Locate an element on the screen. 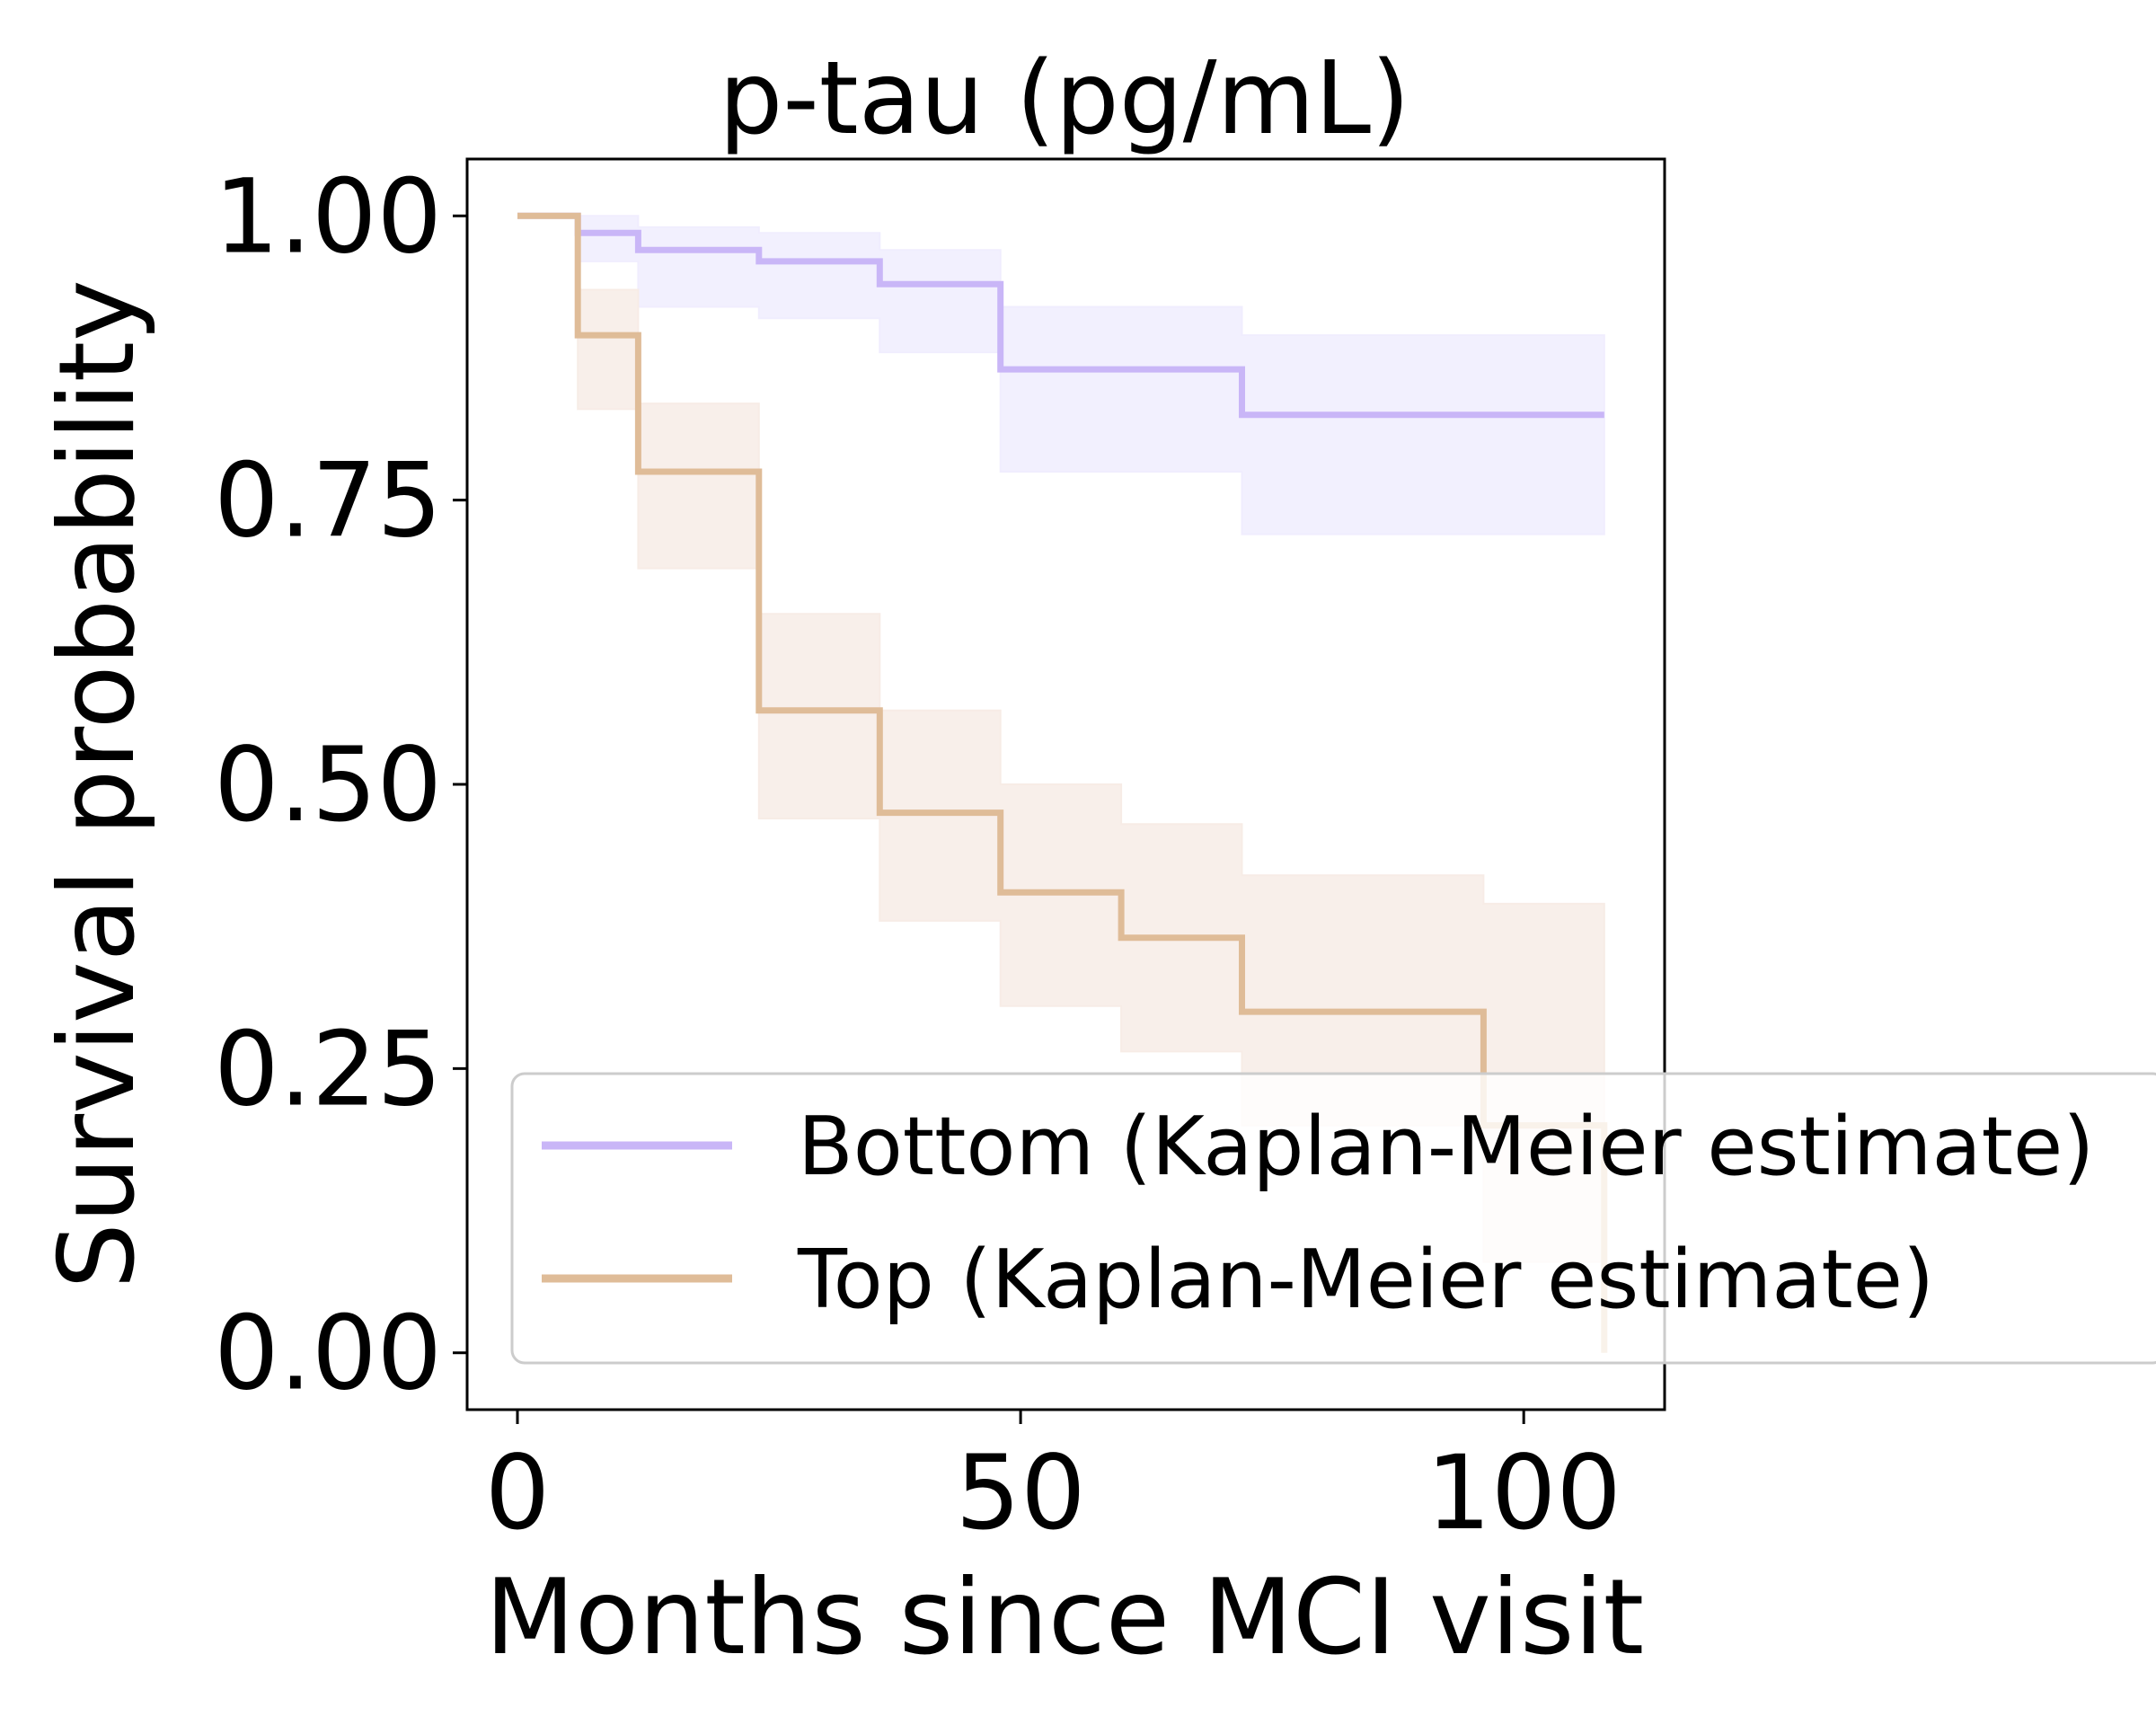  y-tick-label: 0.75 is located at coordinates (328, 501).